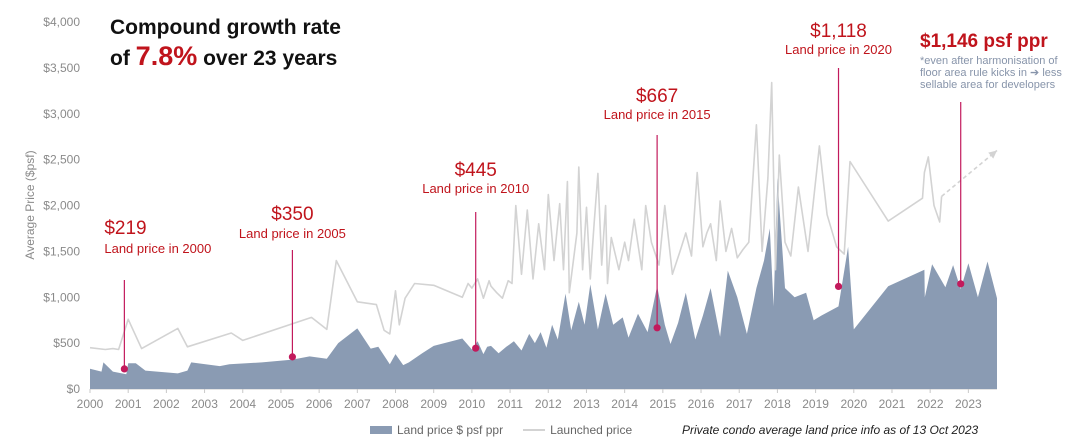 Image resolution: width=1084 pixels, height=445 pixels. What do you see at coordinates (61, 251) in the screenshot?
I see `y-tick-label: $1,500` at bounding box center [61, 251].